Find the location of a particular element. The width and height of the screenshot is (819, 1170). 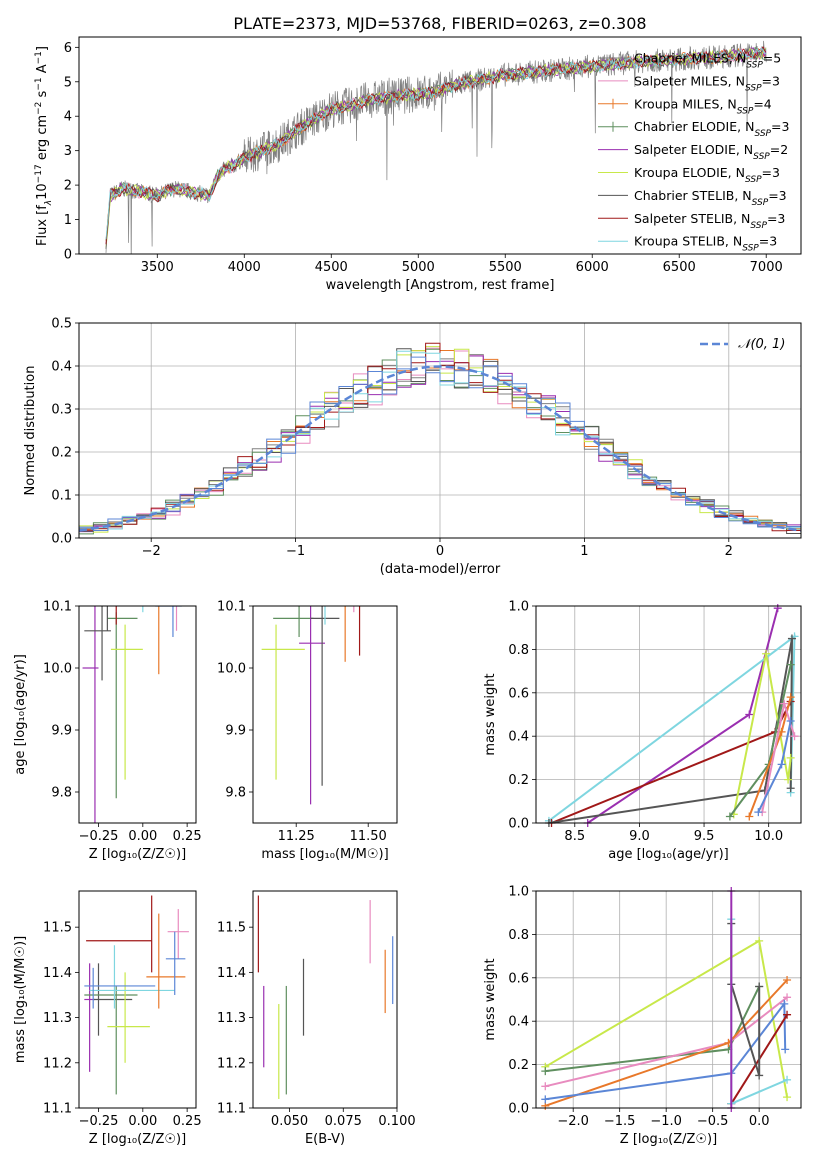

x-tick-label: −0.25 is located at coordinates (99, 1121).